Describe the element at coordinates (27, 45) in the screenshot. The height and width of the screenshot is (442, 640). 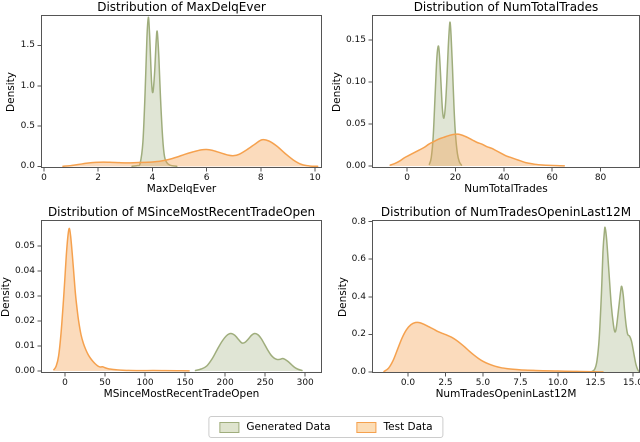
I see `y-tick-label: 1.5` at that location.